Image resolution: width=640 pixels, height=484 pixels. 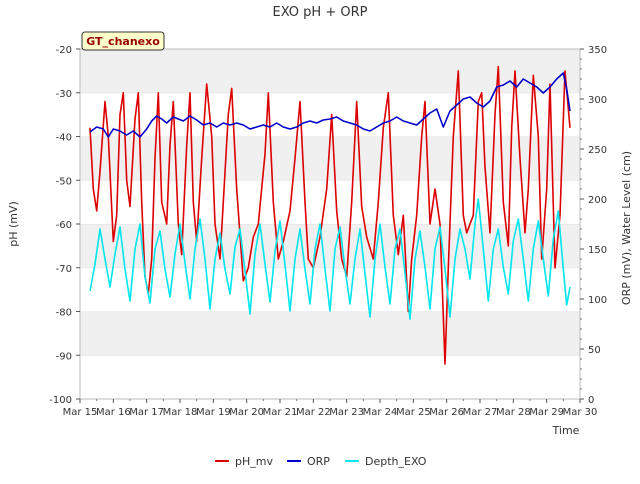 I want to click on y-right-tick-label: 350, so click(x=597, y=50).